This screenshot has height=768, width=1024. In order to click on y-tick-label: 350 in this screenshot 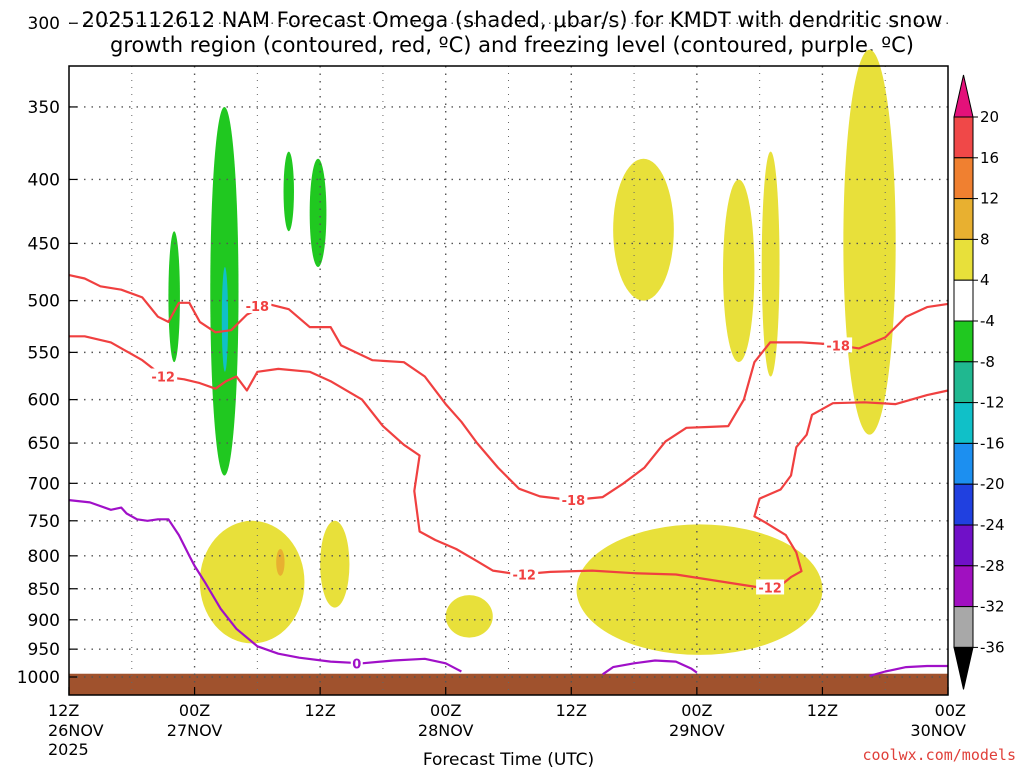, I will do `click(44, 108)`.